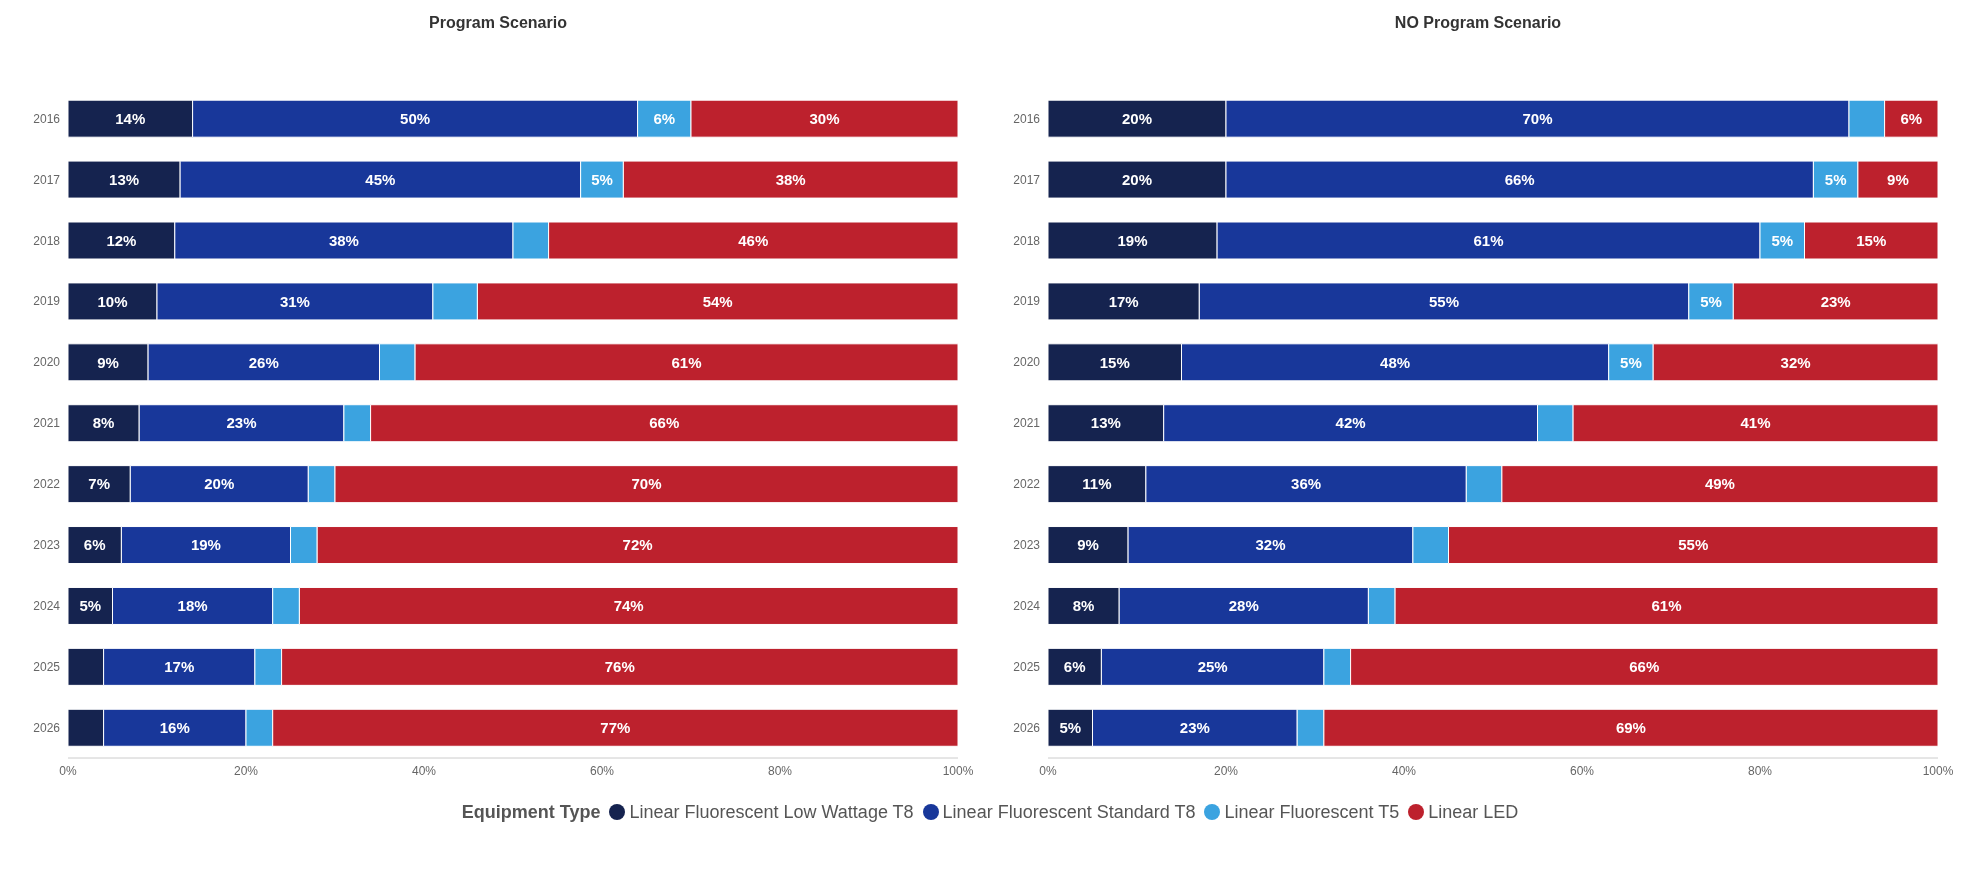  What do you see at coordinates (531, 812) in the screenshot?
I see `legend-title: Equipment Type` at bounding box center [531, 812].